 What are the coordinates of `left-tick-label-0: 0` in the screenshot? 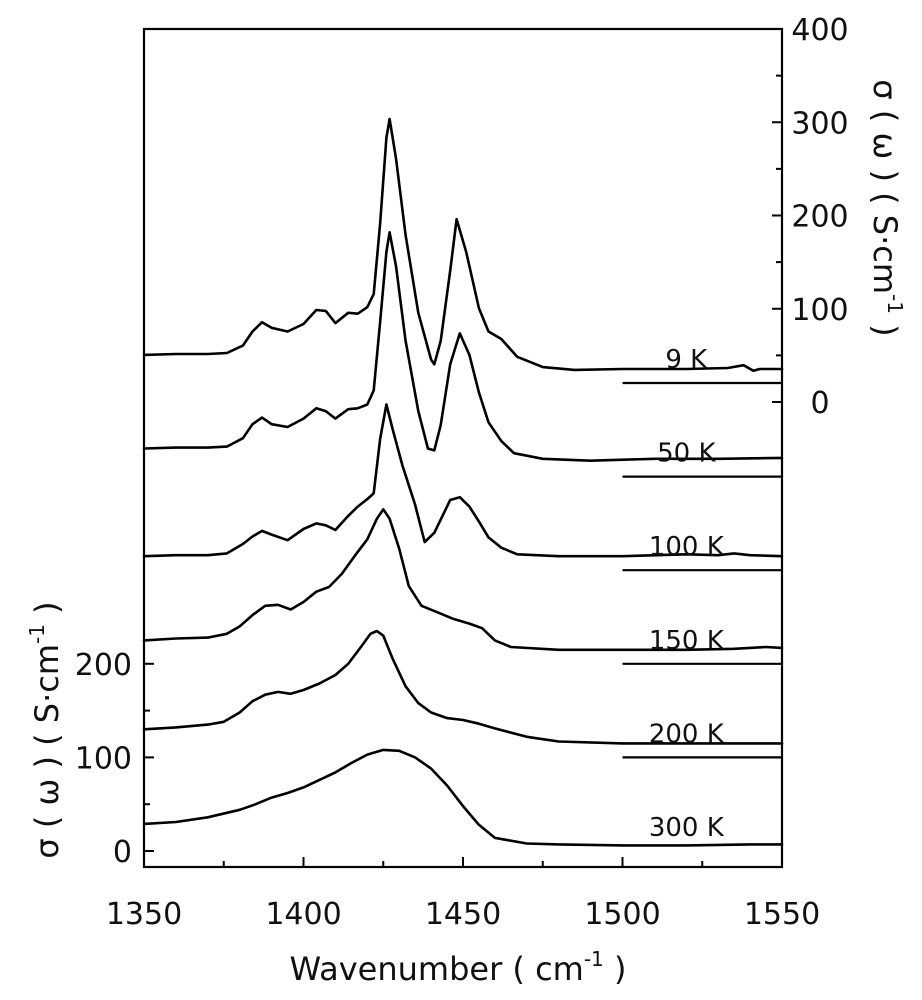 It's located at (122, 852).